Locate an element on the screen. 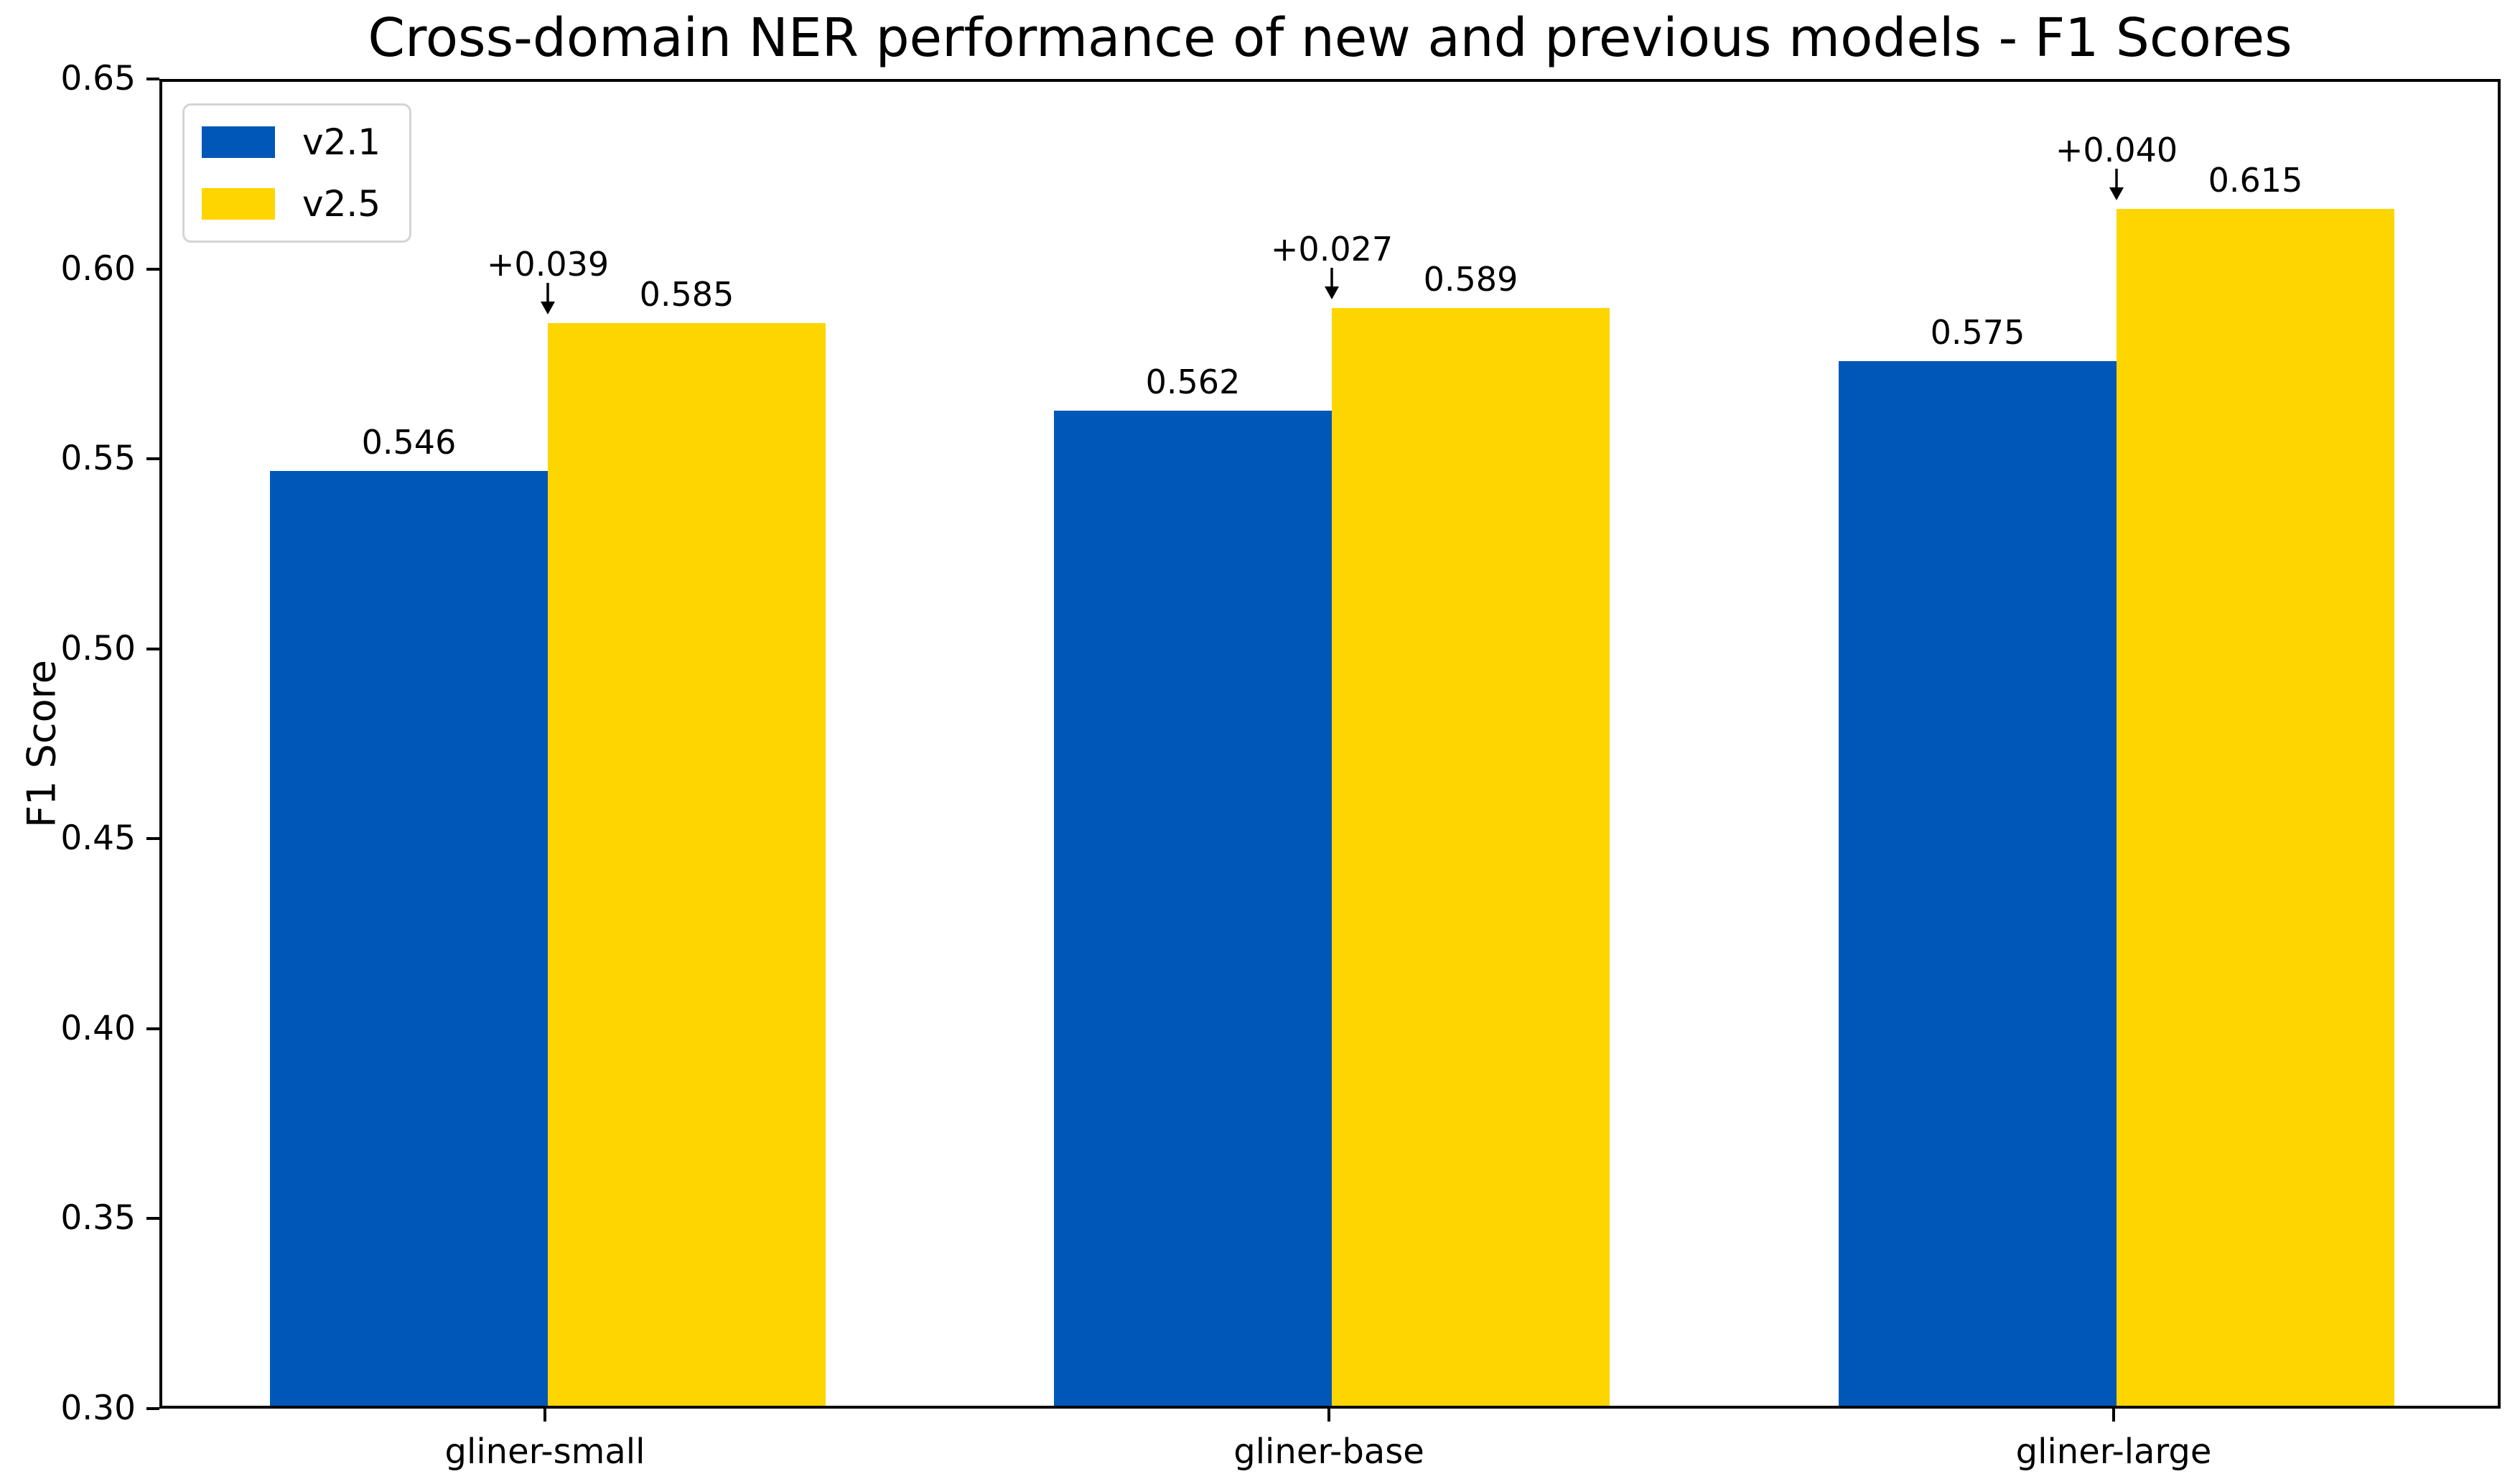  legend-label: v2.1 is located at coordinates (341, 142).